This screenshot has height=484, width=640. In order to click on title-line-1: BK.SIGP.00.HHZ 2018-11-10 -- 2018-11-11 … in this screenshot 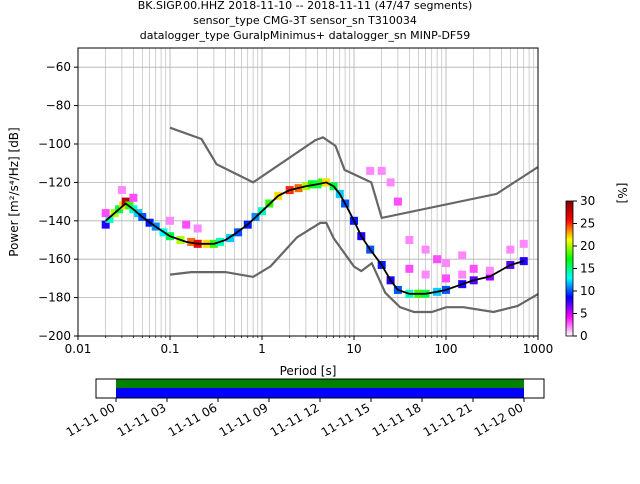, I will do `click(305, 6)`.